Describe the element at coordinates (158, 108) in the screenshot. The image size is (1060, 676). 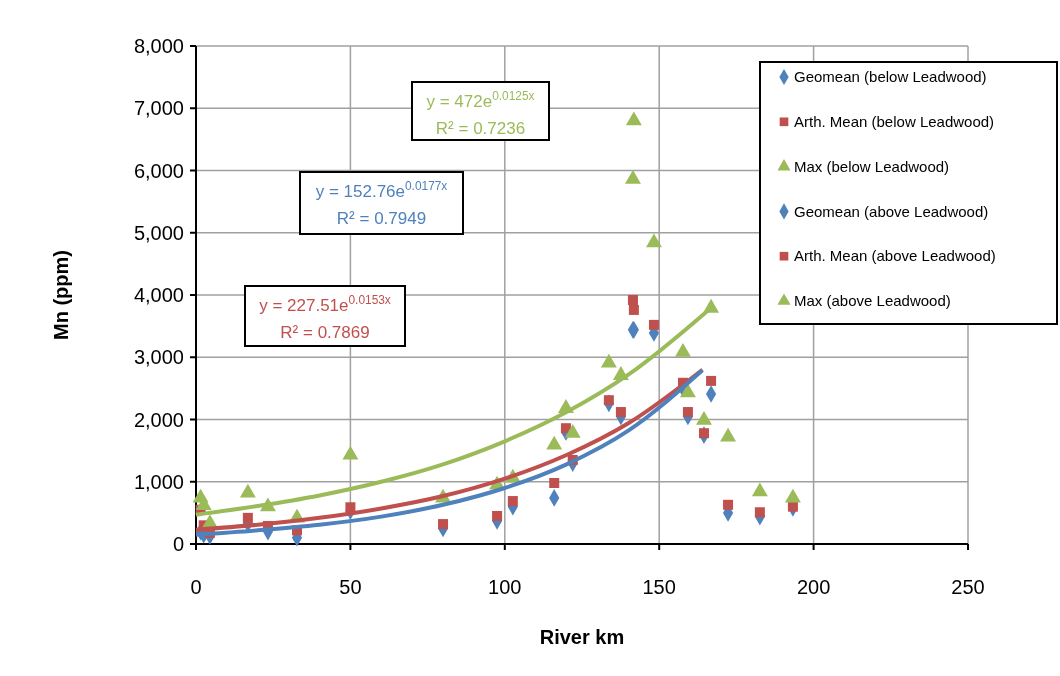
I see `y-tick-label: 7,000` at that location.